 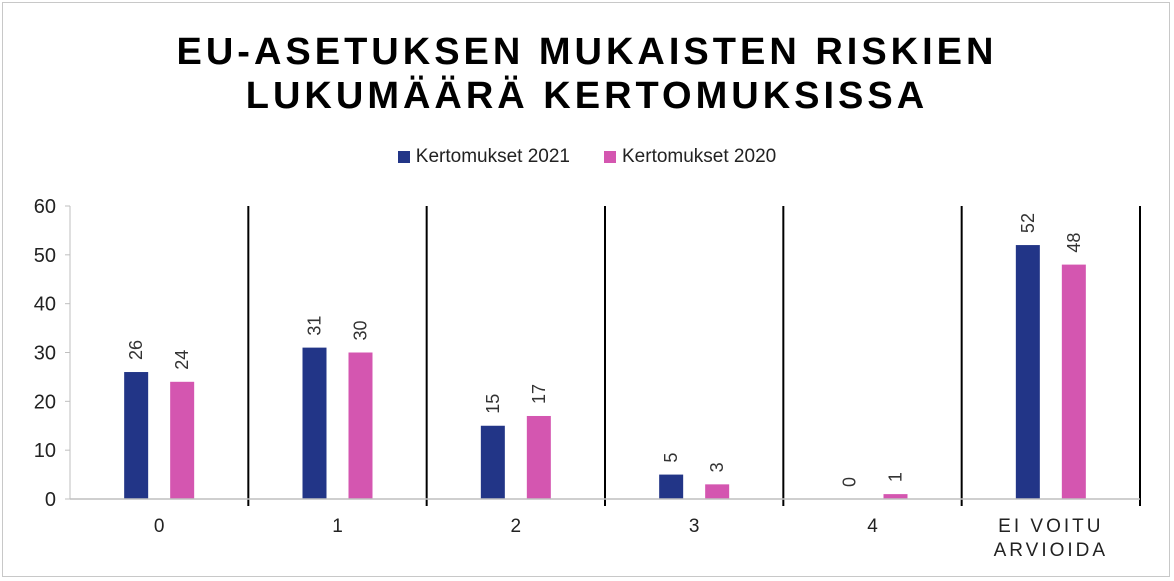 What do you see at coordinates (896, 477) in the screenshot?
I see `data-label: 1` at bounding box center [896, 477].